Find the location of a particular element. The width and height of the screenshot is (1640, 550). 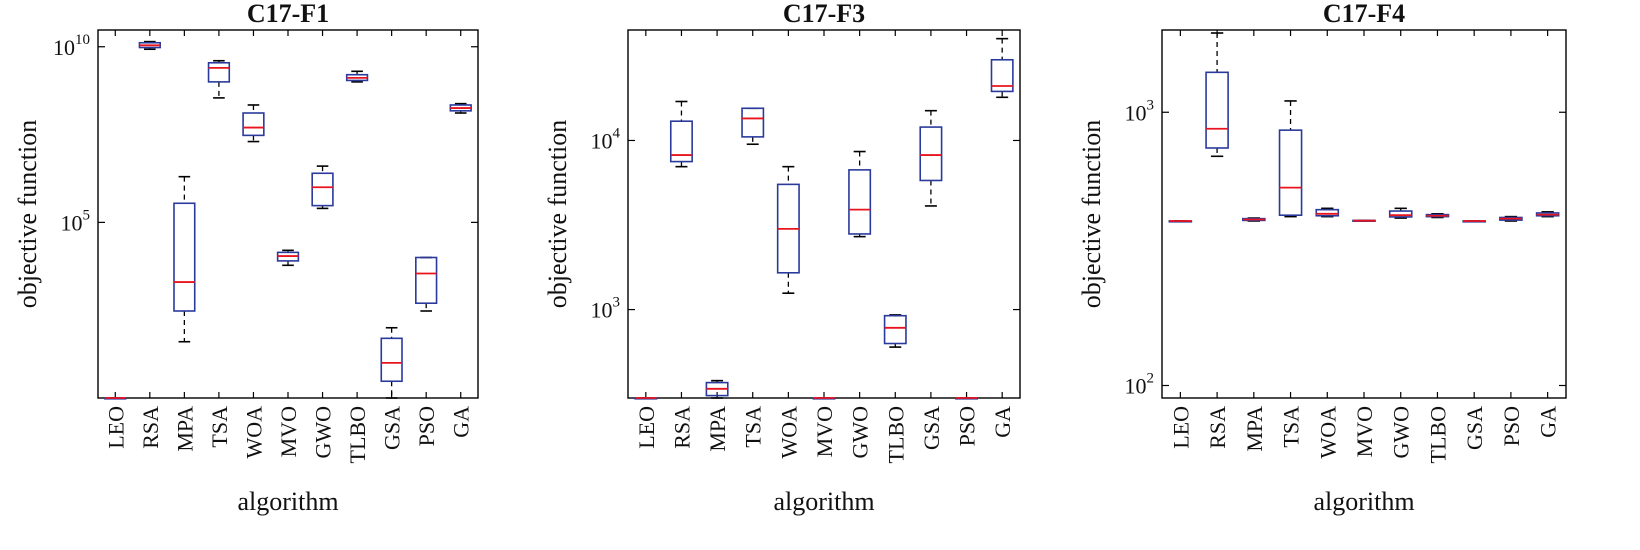

chart-title: C17-F4 is located at coordinates (1364, 14).